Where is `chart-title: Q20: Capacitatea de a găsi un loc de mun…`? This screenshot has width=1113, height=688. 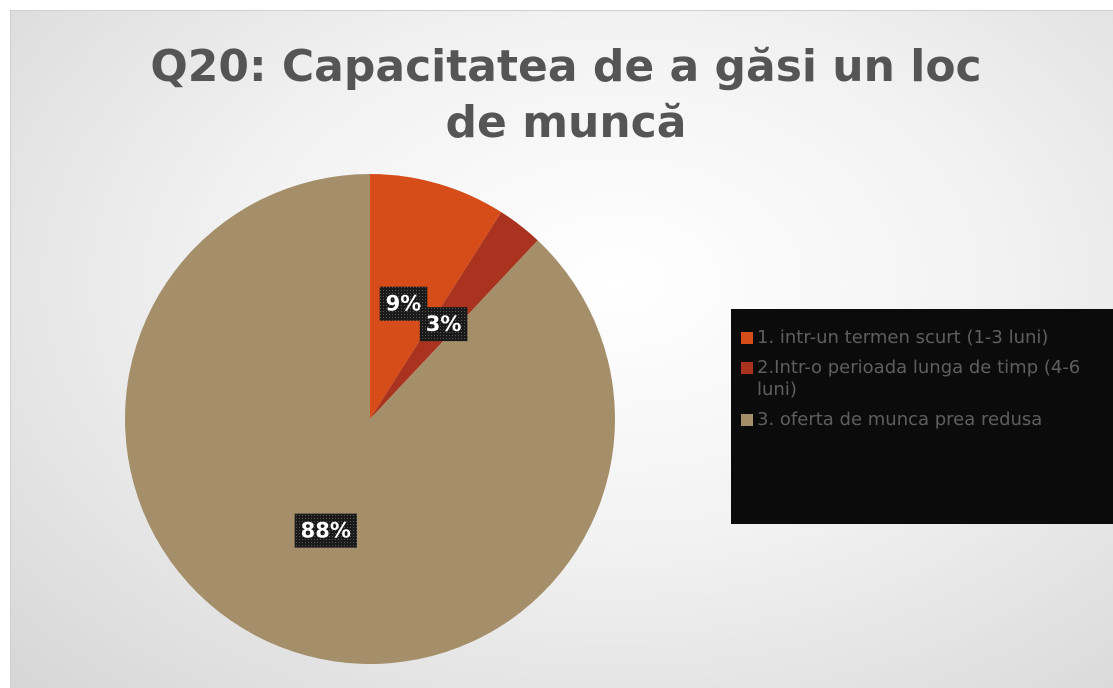
chart-title: Q20: Capacitatea de a găsi un loc de mun… is located at coordinates (566, 94).